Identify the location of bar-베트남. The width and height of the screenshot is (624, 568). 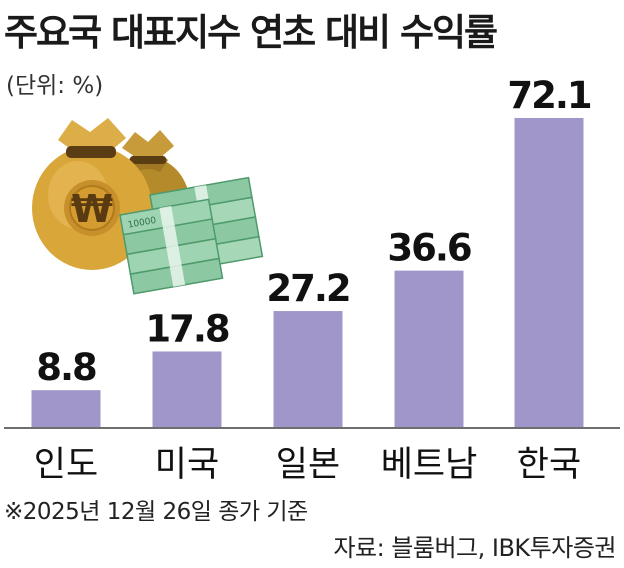
(429, 349).